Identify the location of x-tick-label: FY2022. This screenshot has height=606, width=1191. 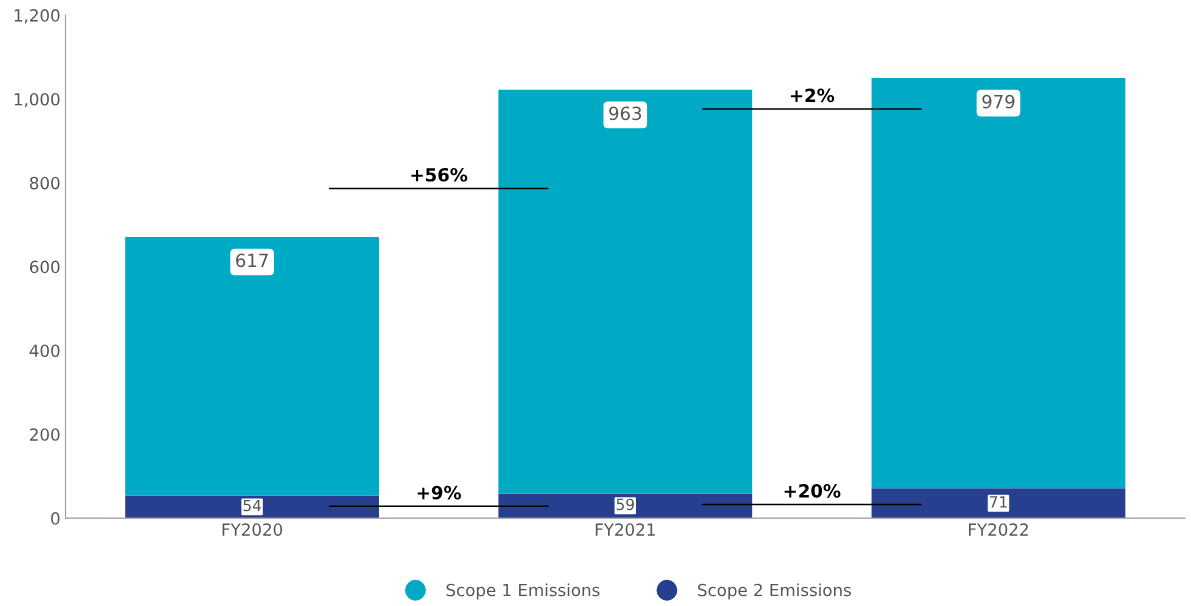
(998, 529).